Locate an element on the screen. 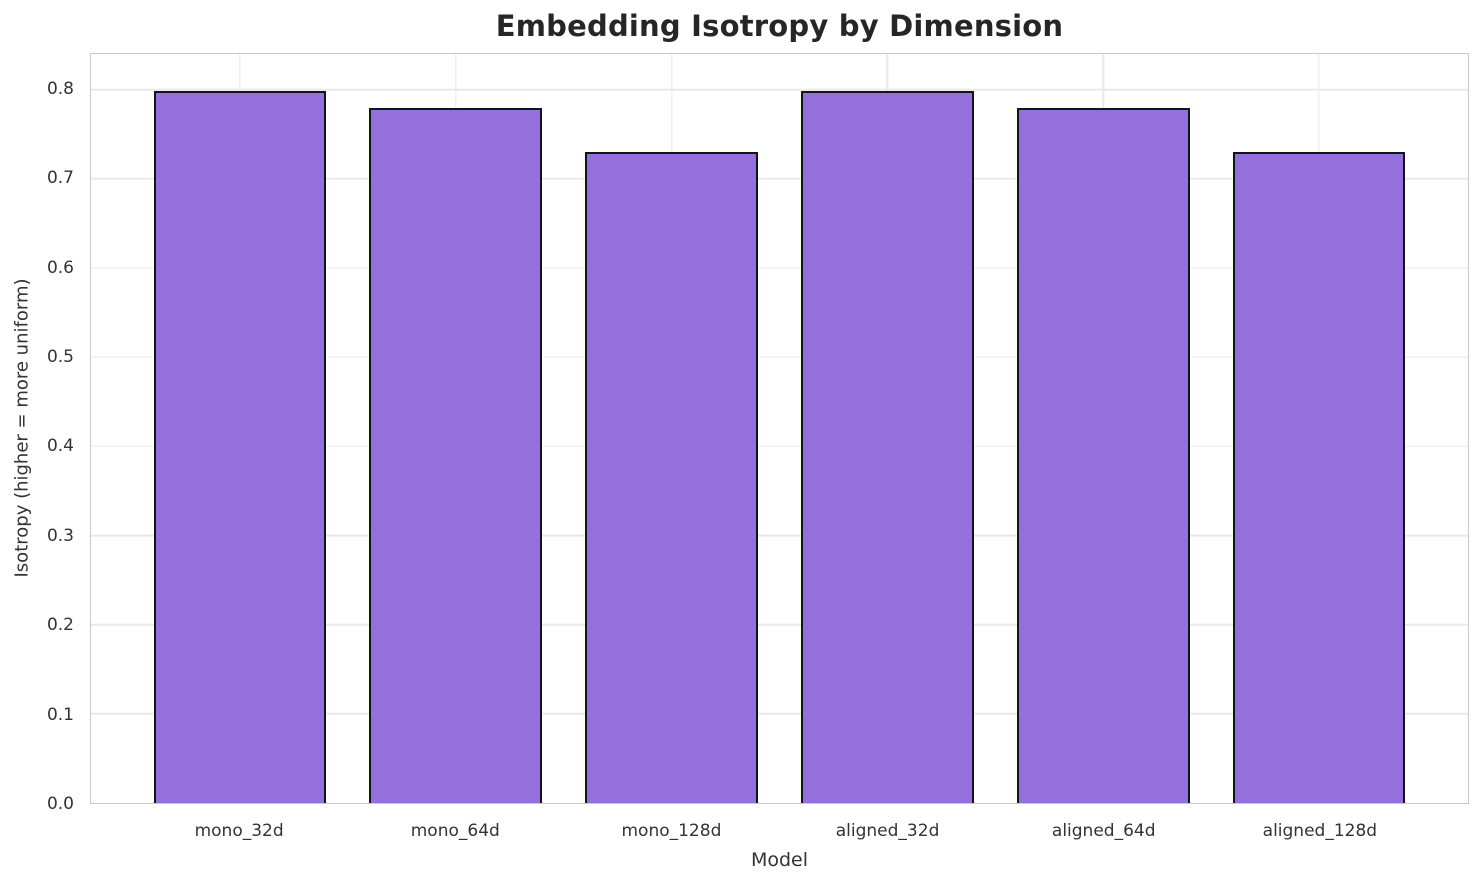 The width and height of the screenshot is (1484, 885). y-tick-label: 0.6 is located at coordinates (60, 267).